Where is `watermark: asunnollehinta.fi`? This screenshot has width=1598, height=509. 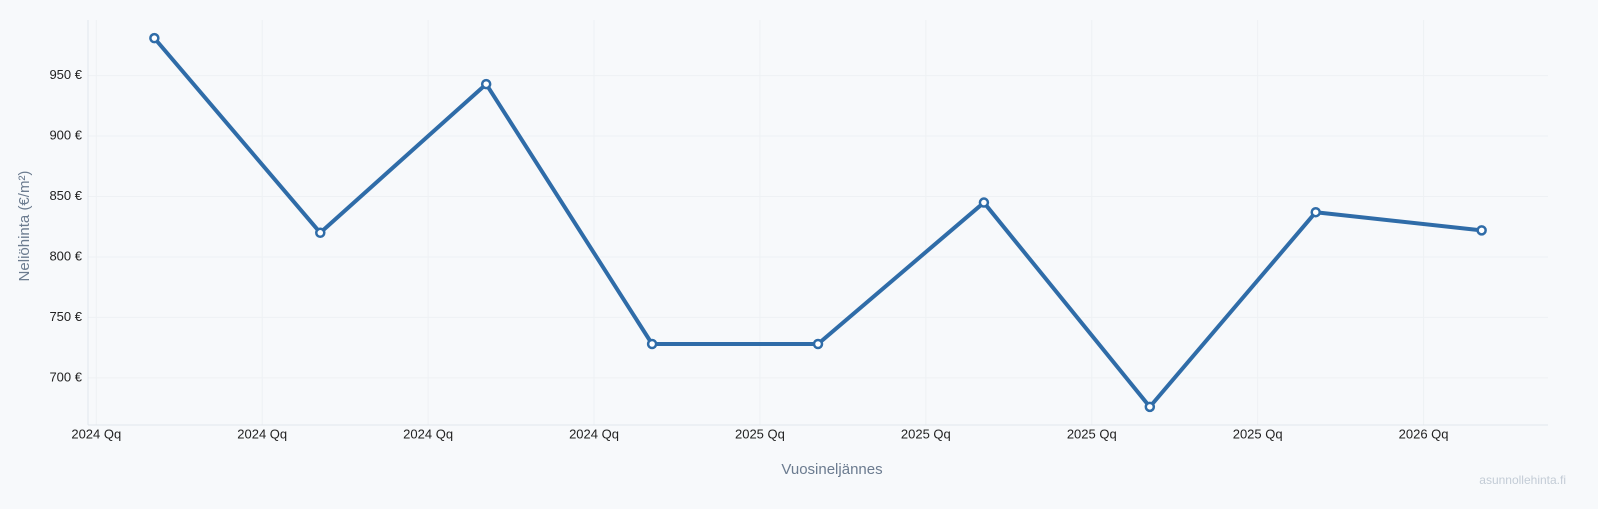 watermark: asunnollehinta.fi is located at coordinates (1522, 480).